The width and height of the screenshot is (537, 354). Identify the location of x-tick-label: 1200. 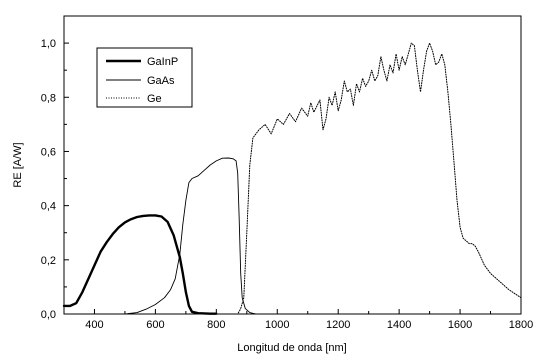
(338, 325).